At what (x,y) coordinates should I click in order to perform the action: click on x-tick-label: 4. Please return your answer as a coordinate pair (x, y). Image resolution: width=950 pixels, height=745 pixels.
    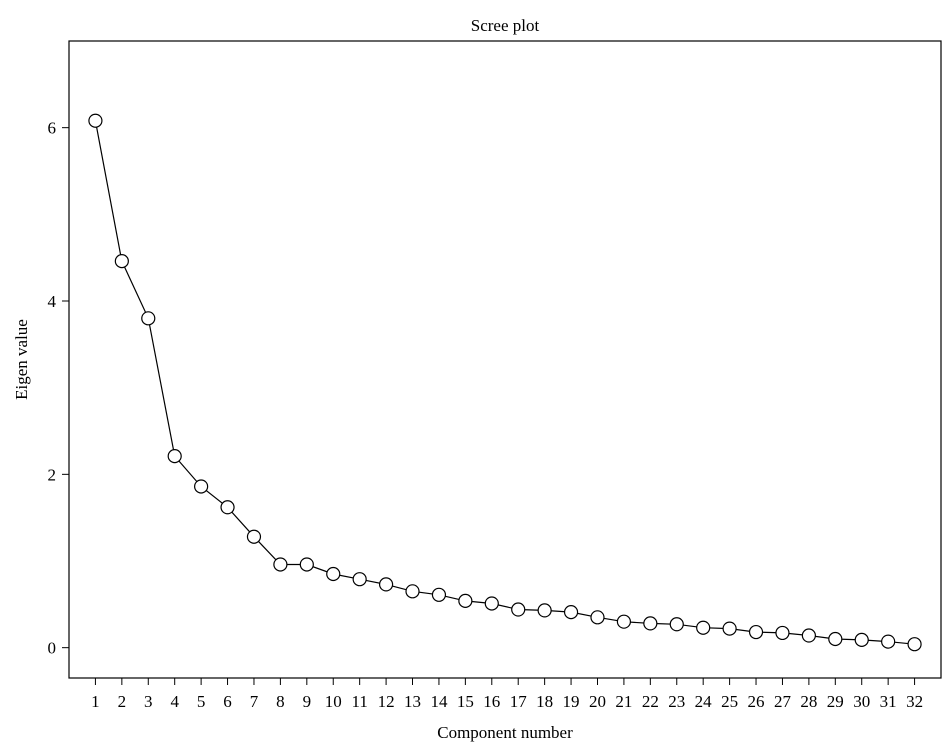
    Looking at the image, I should click on (174, 701).